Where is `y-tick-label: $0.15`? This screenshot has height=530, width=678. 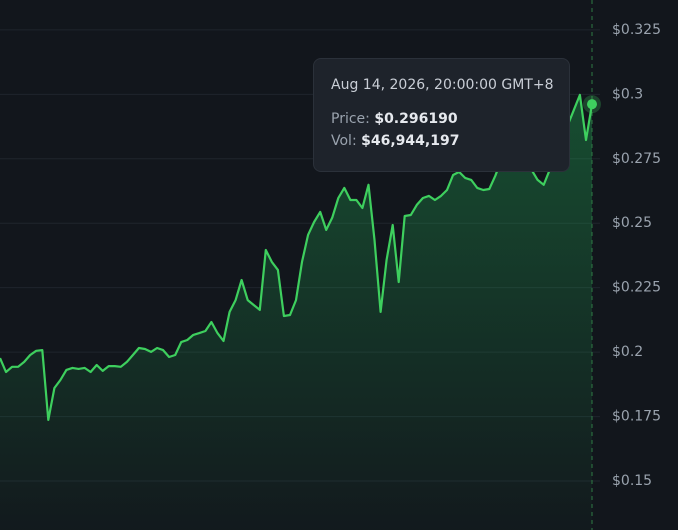
y-tick-label: $0.15 is located at coordinates (632, 481).